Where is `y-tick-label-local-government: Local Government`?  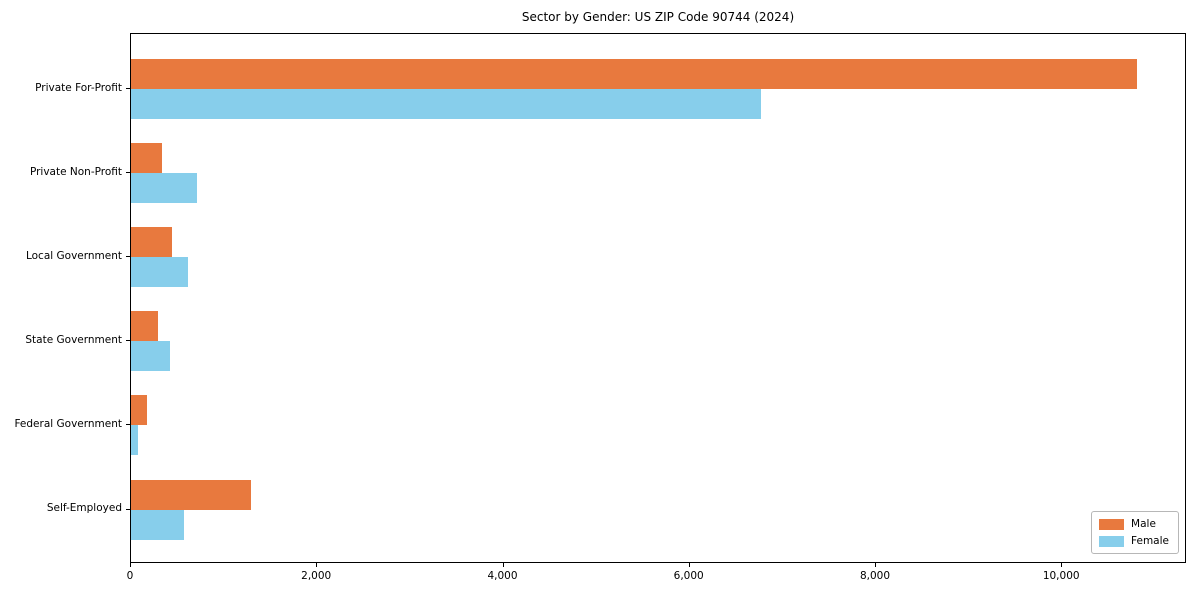 y-tick-label-local-government: Local Government is located at coordinates (73, 255).